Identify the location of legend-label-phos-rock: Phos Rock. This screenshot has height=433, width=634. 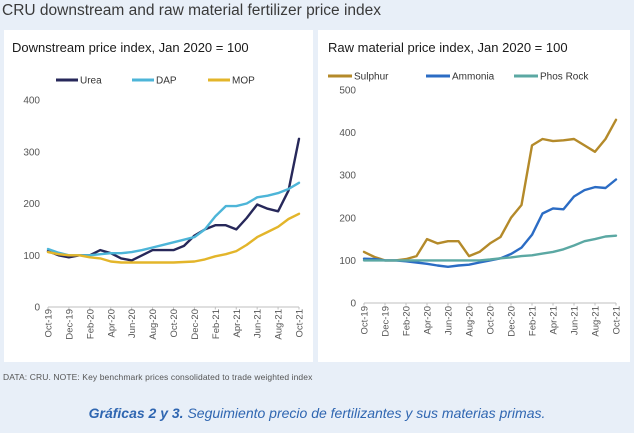
(564, 77).